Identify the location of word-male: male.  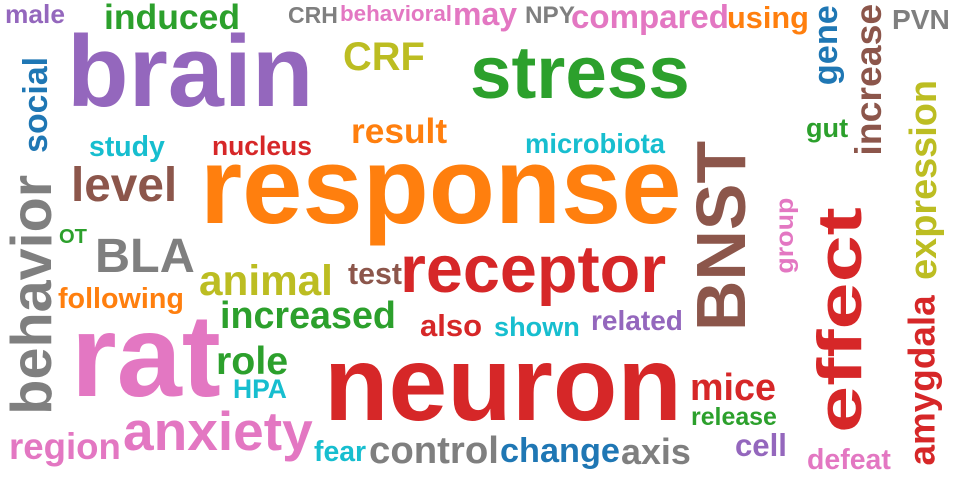
(35, 14).